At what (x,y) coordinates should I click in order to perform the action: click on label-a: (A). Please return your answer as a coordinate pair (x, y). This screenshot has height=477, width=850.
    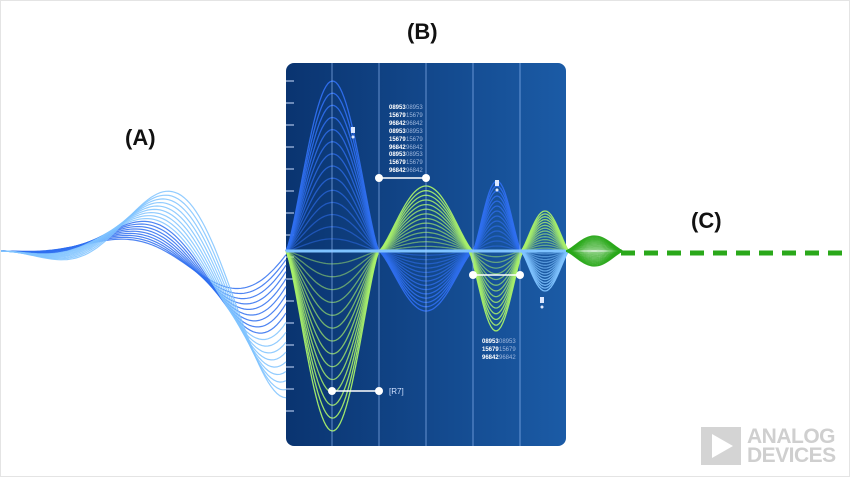
    Looking at the image, I should click on (140, 137).